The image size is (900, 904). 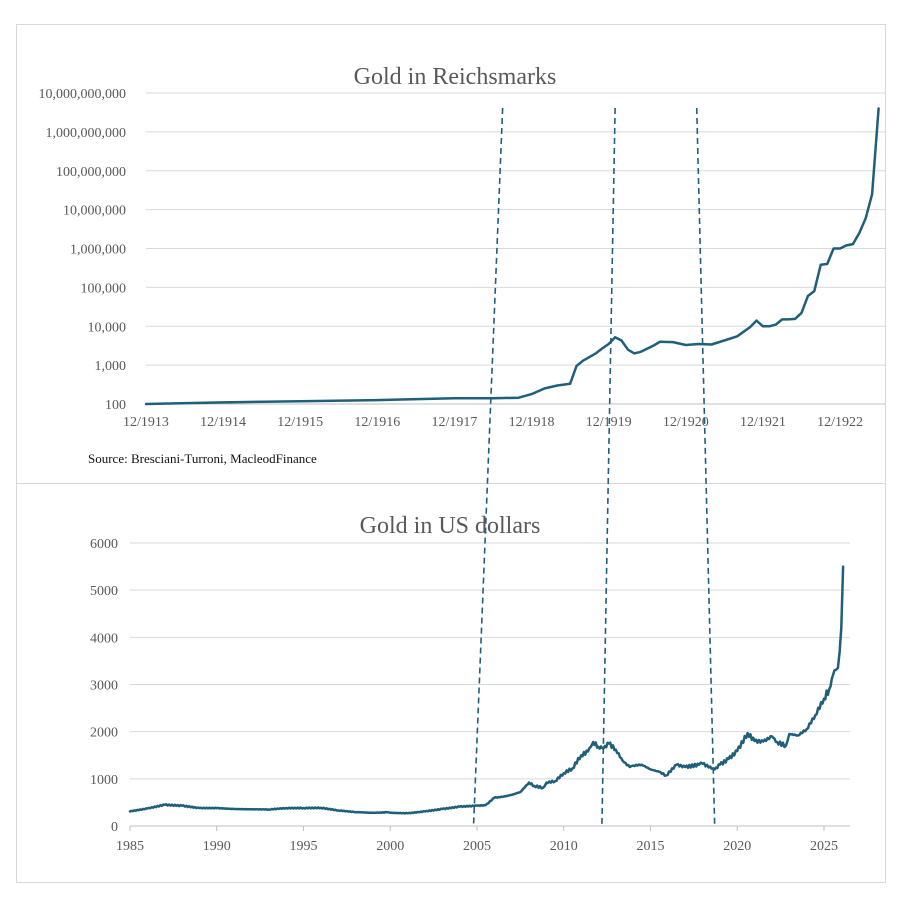 What do you see at coordinates (564, 846) in the screenshot?
I see `usd-x-tick-label: 2010` at bounding box center [564, 846].